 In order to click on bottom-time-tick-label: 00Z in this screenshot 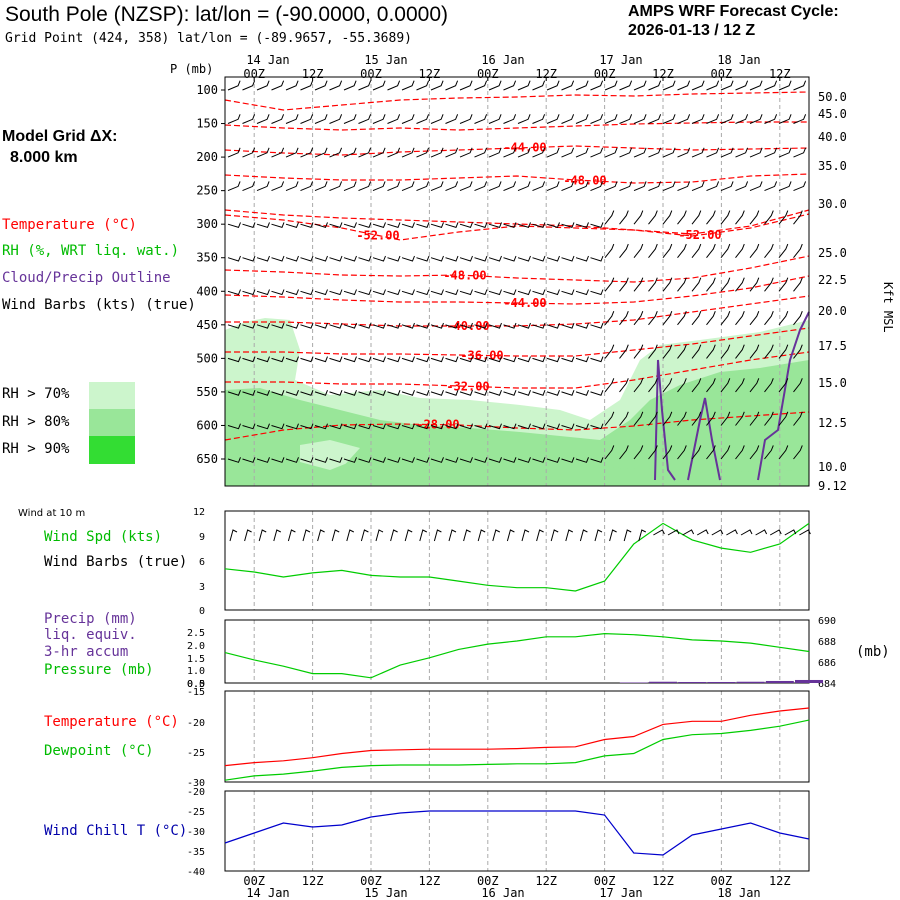, I will do `click(722, 881)`.